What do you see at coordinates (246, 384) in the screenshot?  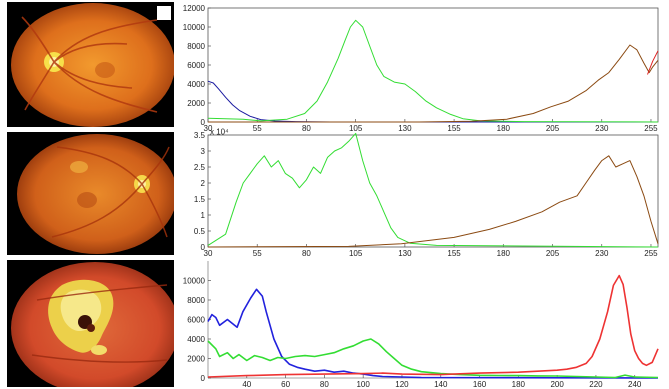 I see `x-tick-label: 40` at bounding box center [246, 384].